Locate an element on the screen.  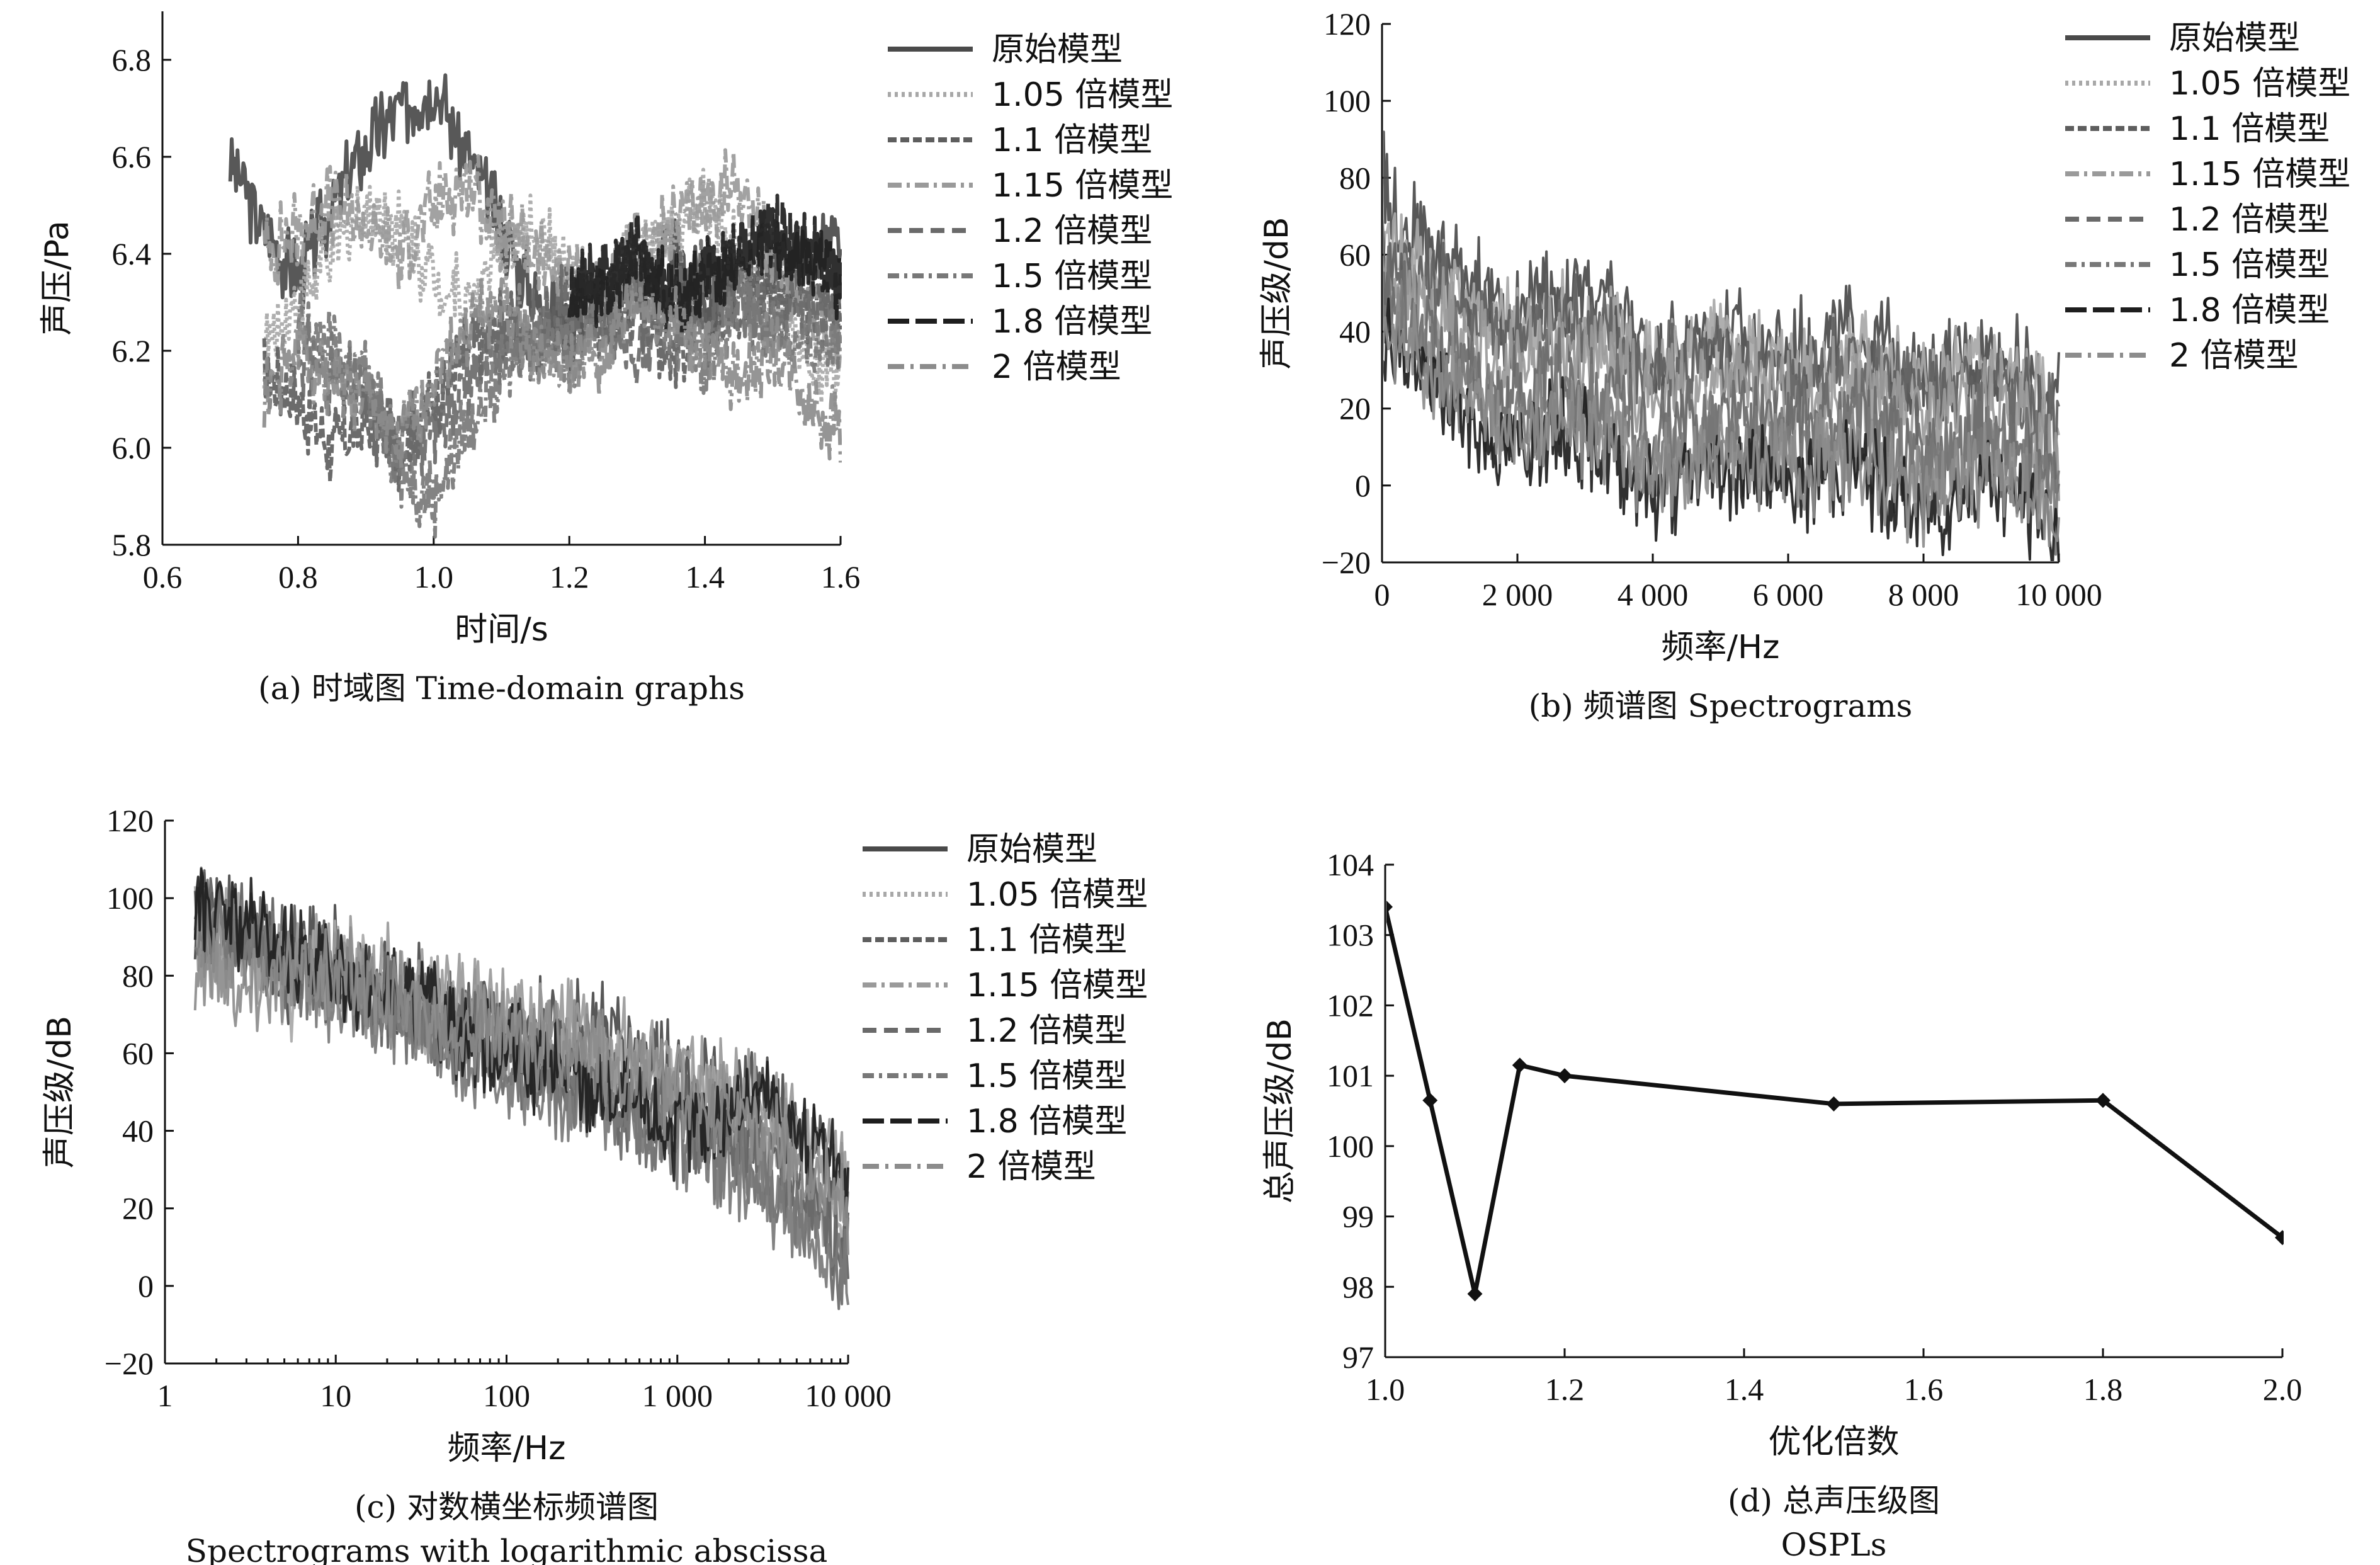
x-tick-label: 2.0 is located at coordinates (2283, 1389).